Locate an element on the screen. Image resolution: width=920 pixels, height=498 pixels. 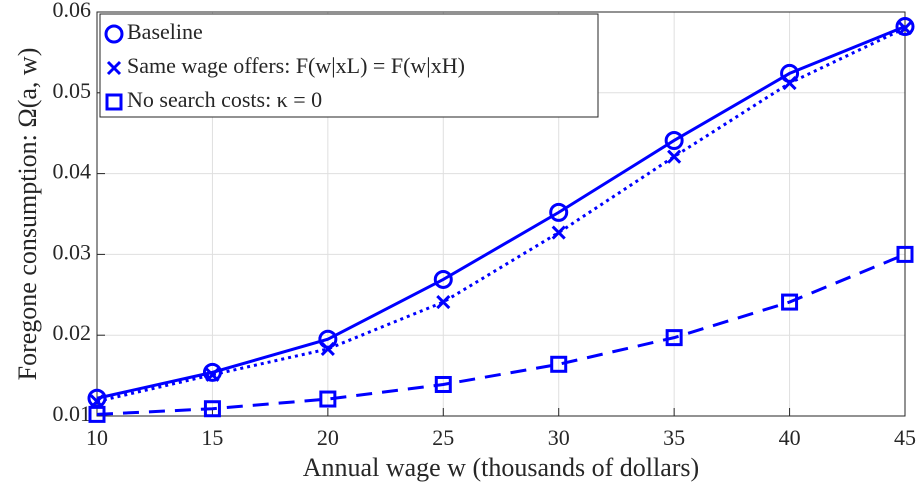
legend-label: Baseline is located at coordinates (165, 31).